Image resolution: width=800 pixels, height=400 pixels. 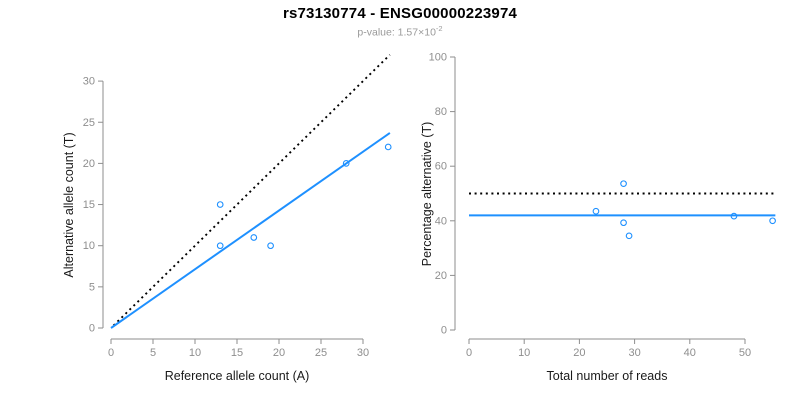 I want to click on x-tick-label: 5, so click(x=153, y=353).